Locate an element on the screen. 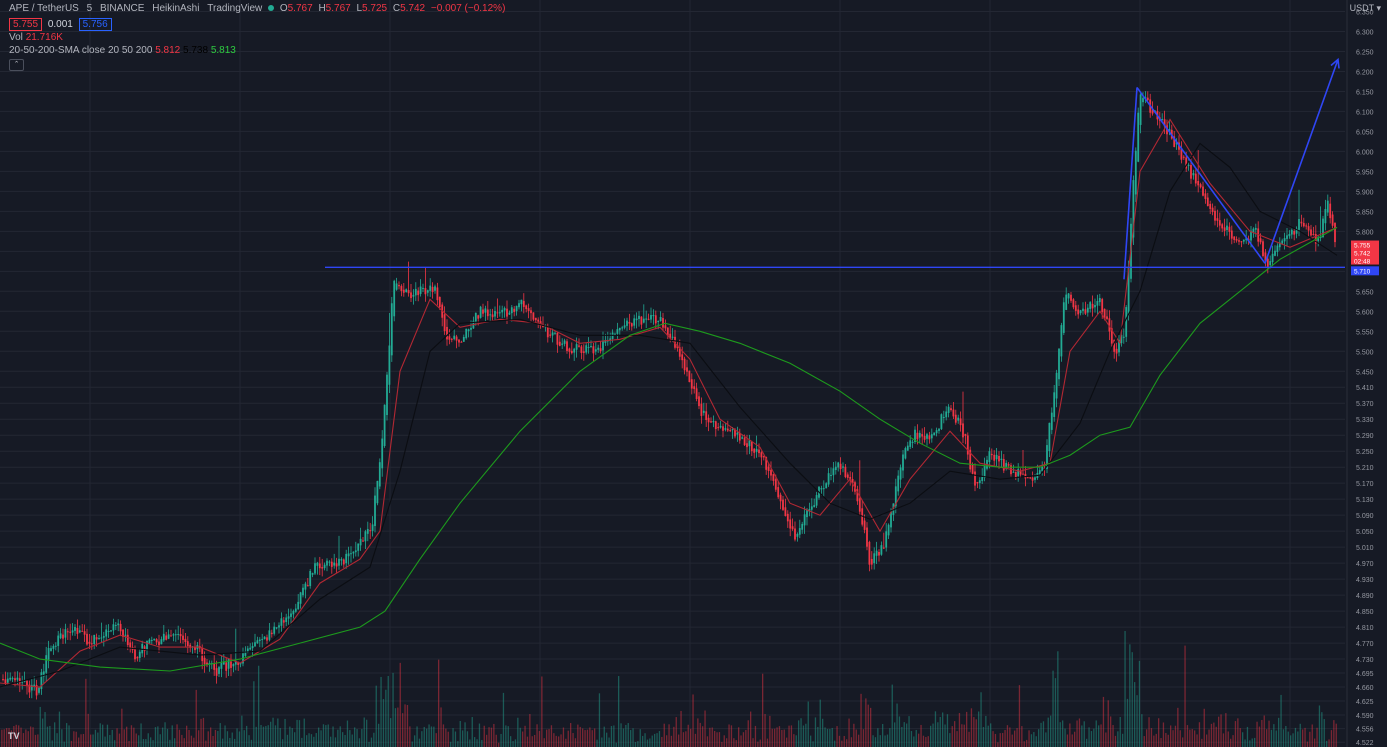  interval: 5 is located at coordinates (89, 8).